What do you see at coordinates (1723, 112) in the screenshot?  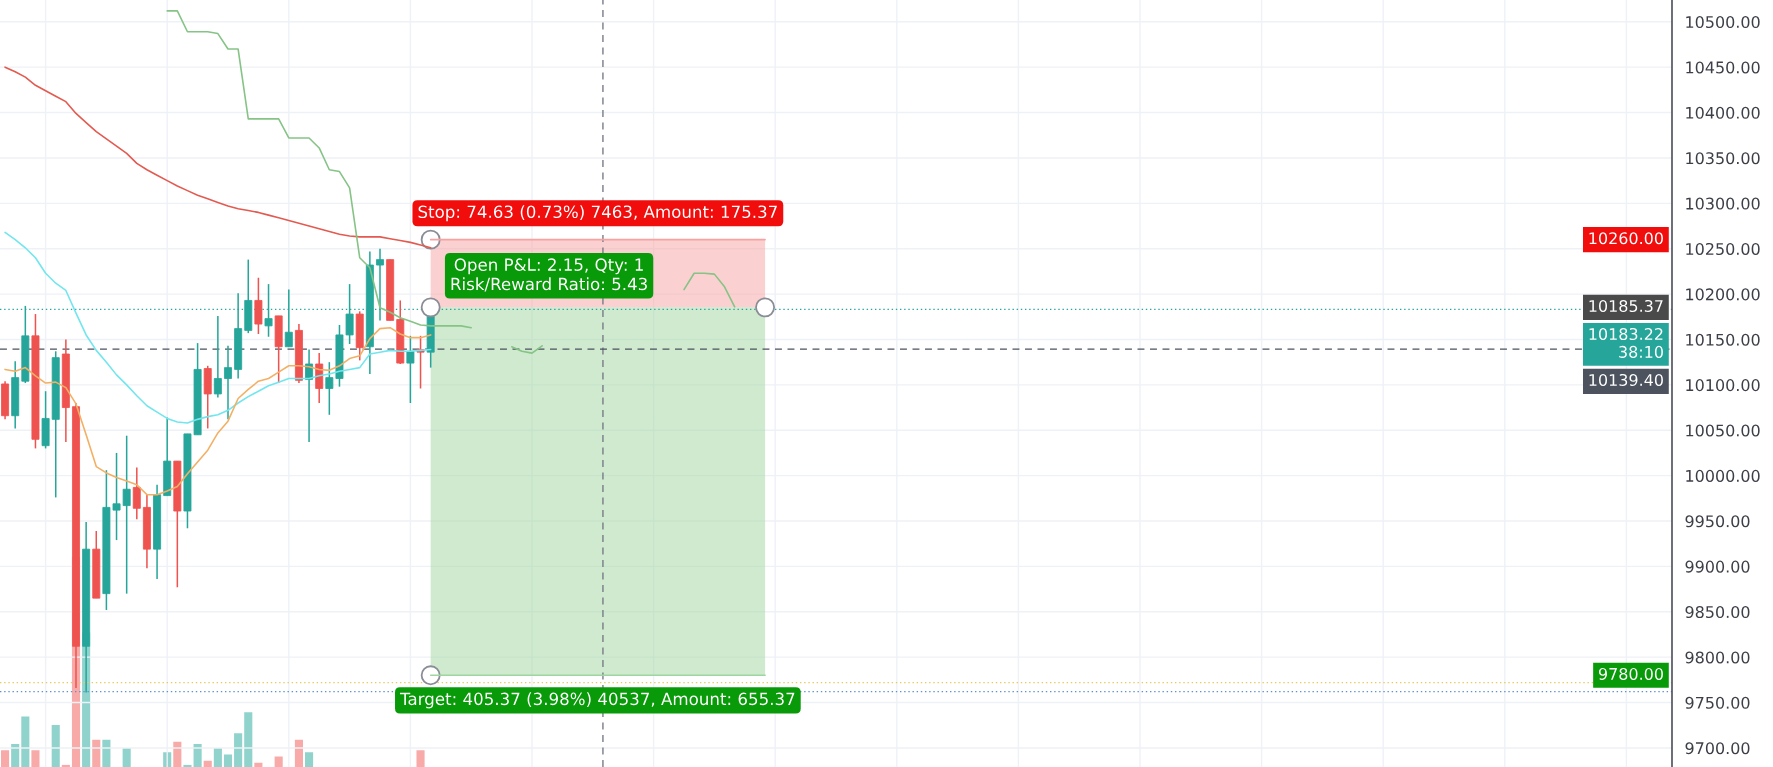 I see `y-tick-label: 10400.00` at bounding box center [1723, 112].